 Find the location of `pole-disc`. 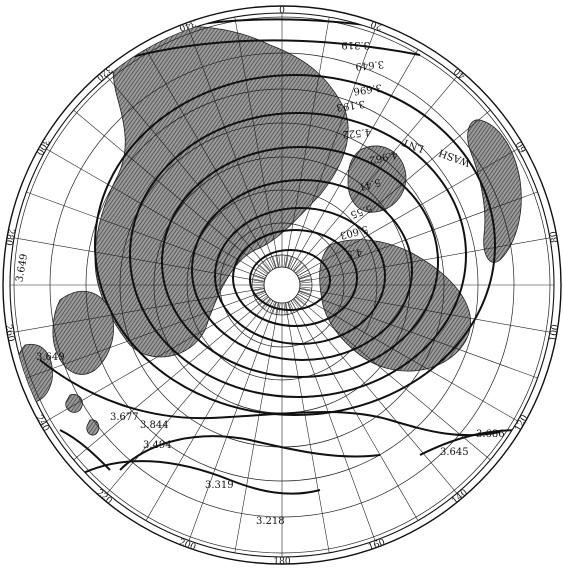

pole-disc is located at coordinates (282, 285).